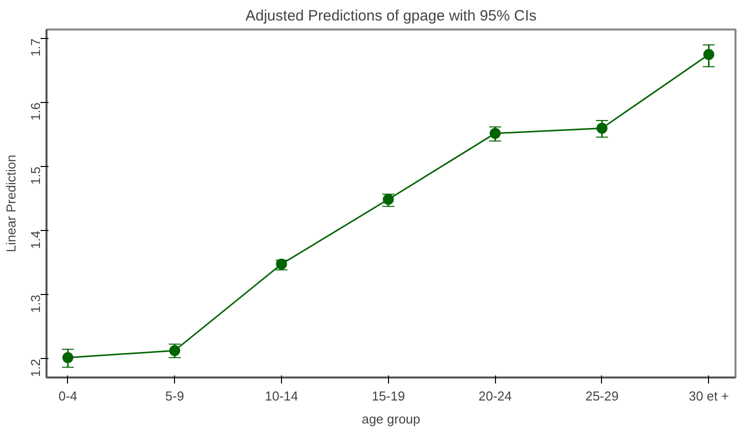  What do you see at coordinates (174, 396) in the screenshot?
I see `x-tick-label: 5-9` at bounding box center [174, 396].